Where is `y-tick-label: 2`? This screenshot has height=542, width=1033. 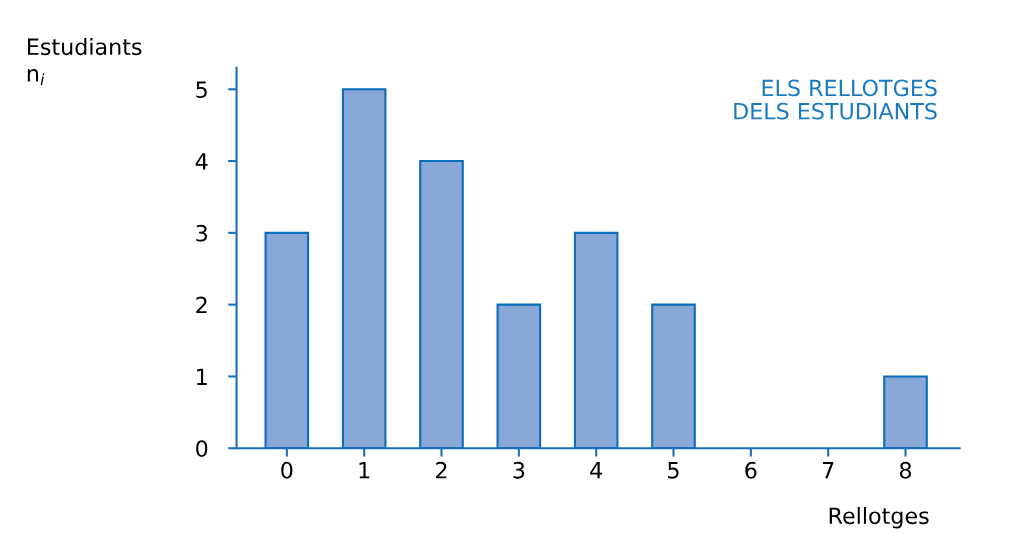
y-tick-label: 2 is located at coordinates (201, 305).